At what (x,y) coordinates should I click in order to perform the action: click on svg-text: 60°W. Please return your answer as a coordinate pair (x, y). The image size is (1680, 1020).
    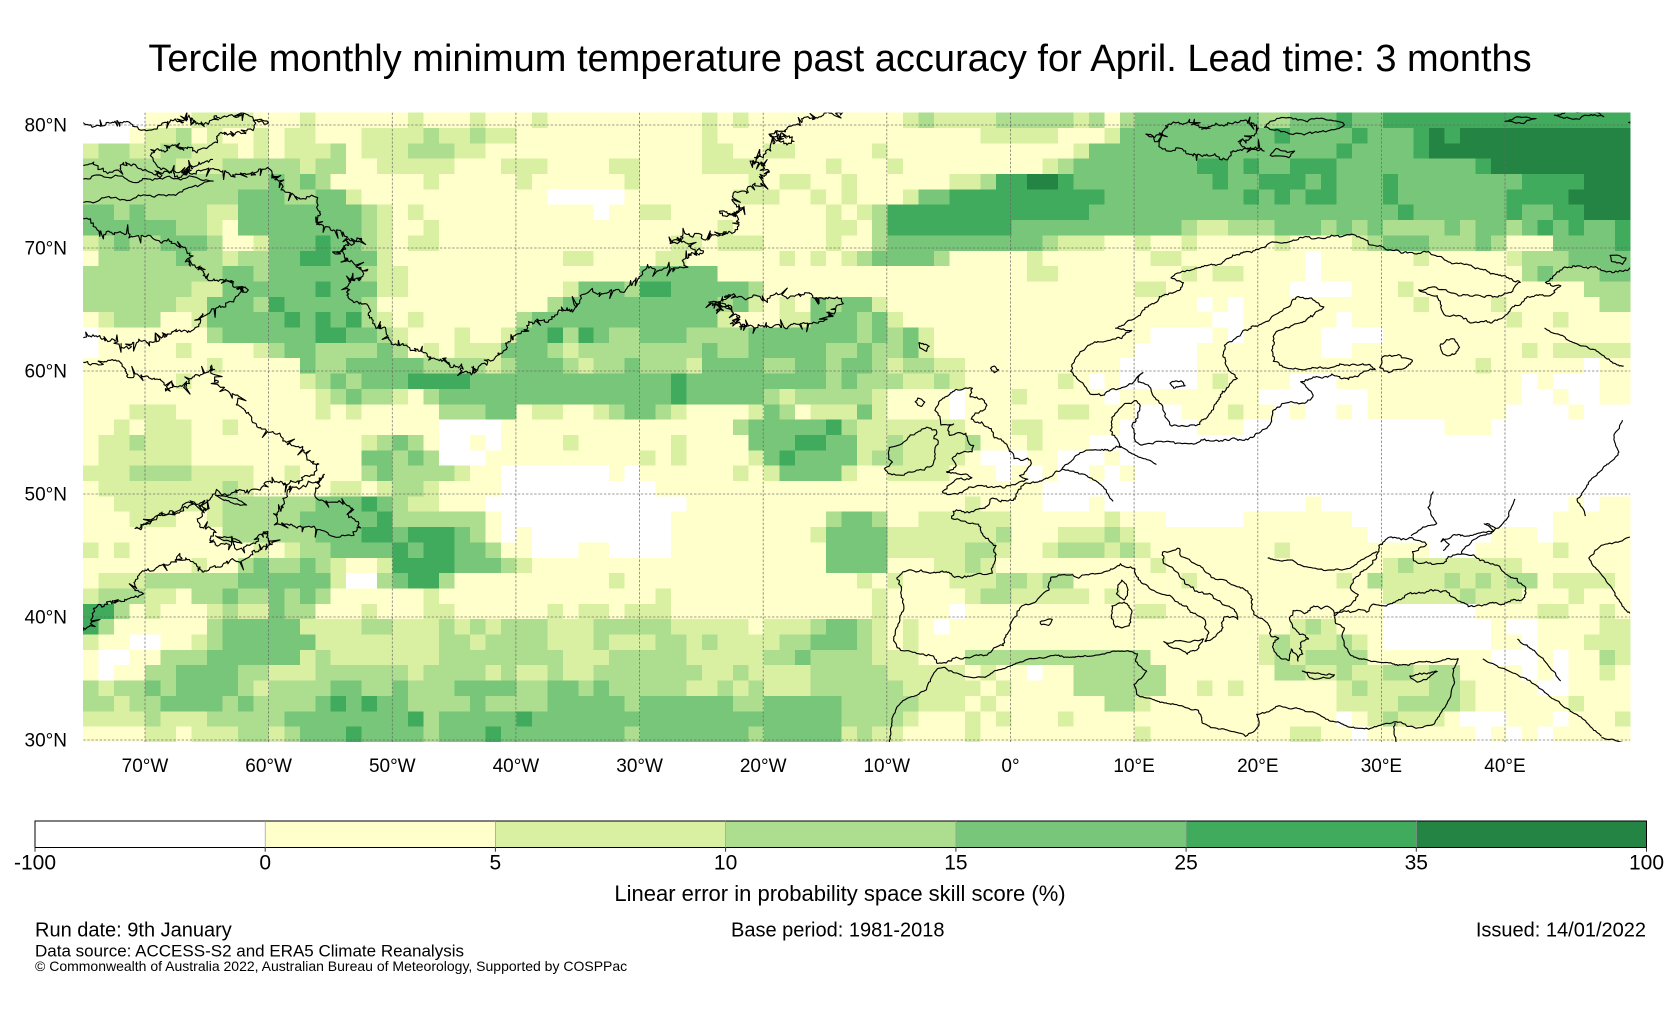
    Looking at the image, I should click on (268, 766).